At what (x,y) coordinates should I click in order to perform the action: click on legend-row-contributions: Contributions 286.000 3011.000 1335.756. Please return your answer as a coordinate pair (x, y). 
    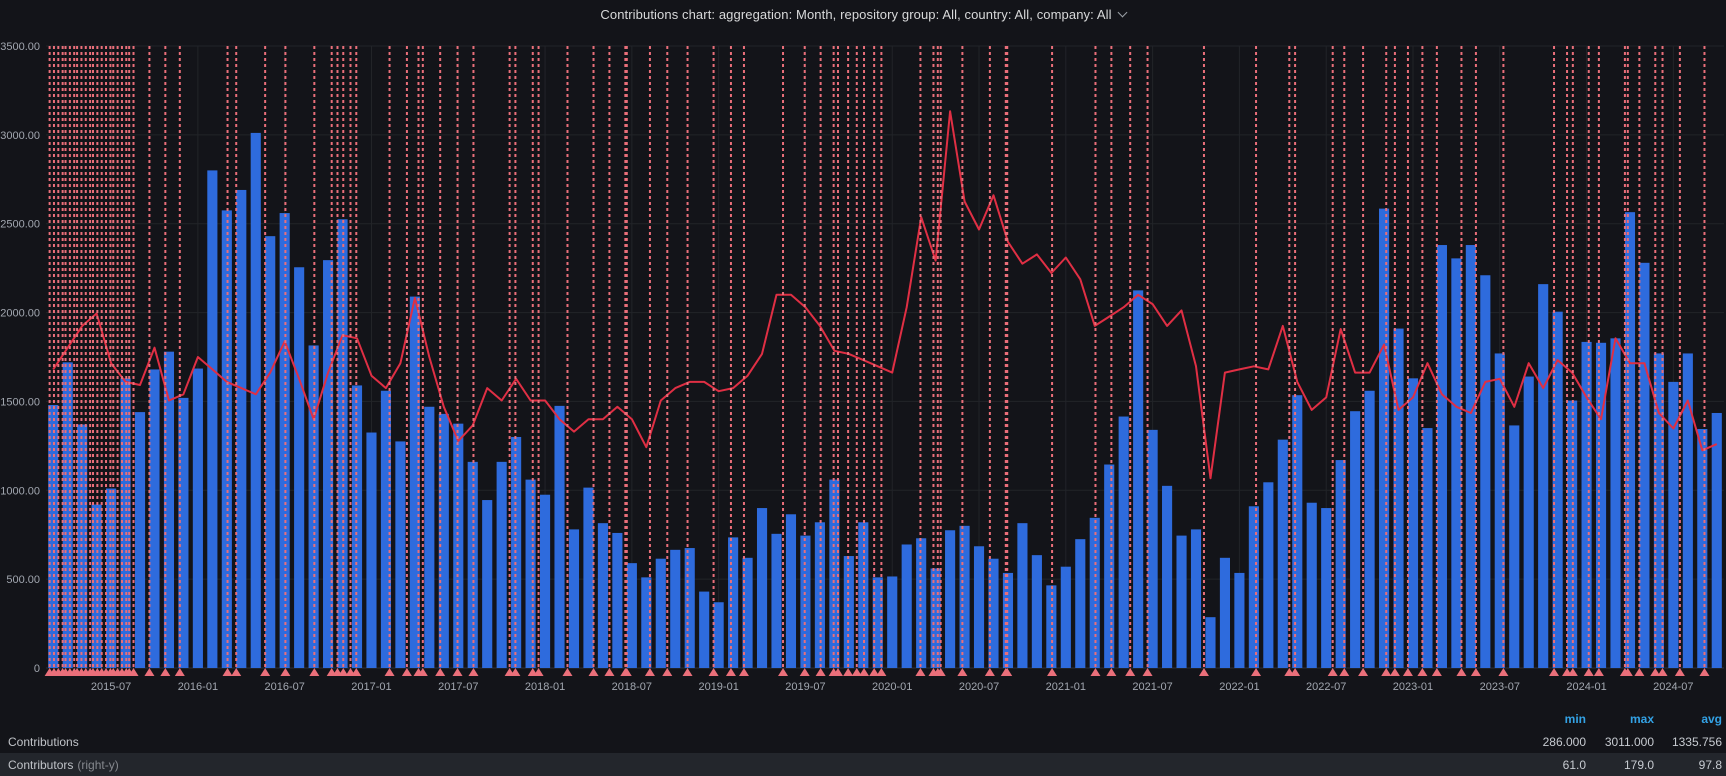
    Looking at the image, I should click on (863, 741).